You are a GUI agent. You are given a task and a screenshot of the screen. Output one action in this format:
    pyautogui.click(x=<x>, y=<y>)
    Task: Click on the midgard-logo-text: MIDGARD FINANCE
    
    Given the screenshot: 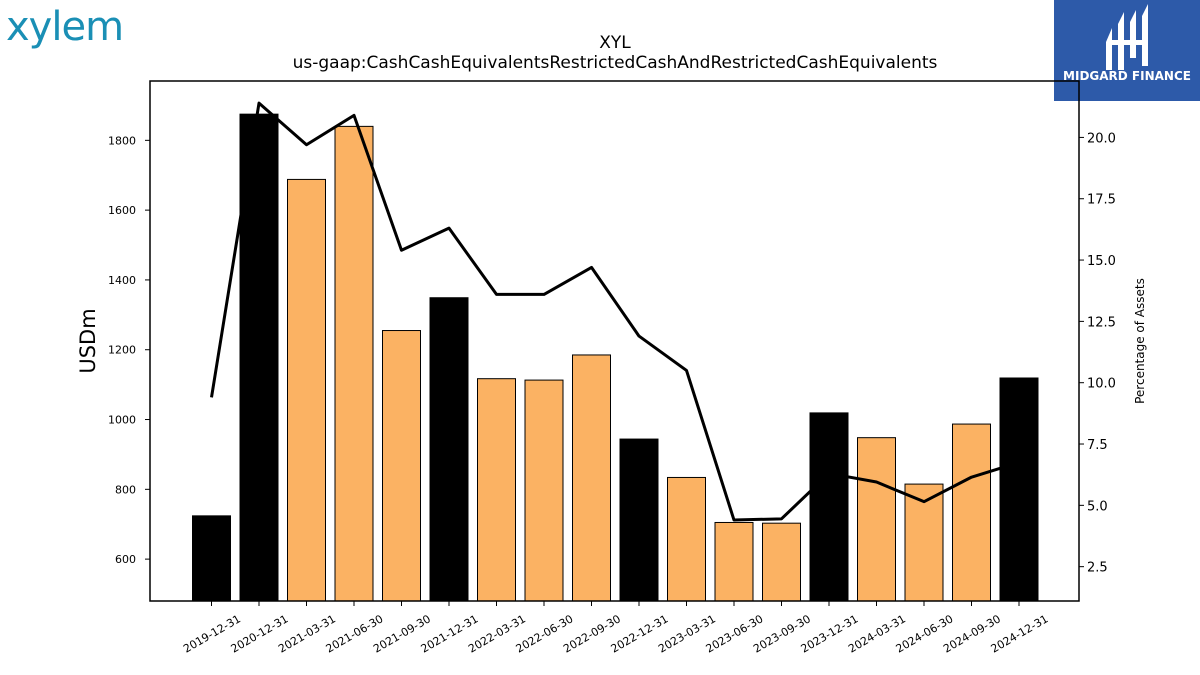 What is the action you would take?
    pyautogui.click(x=1127, y=76)
    